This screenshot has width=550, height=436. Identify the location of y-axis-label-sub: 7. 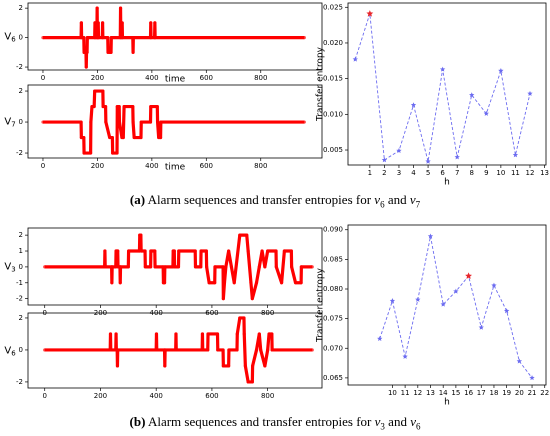
(13, 125).